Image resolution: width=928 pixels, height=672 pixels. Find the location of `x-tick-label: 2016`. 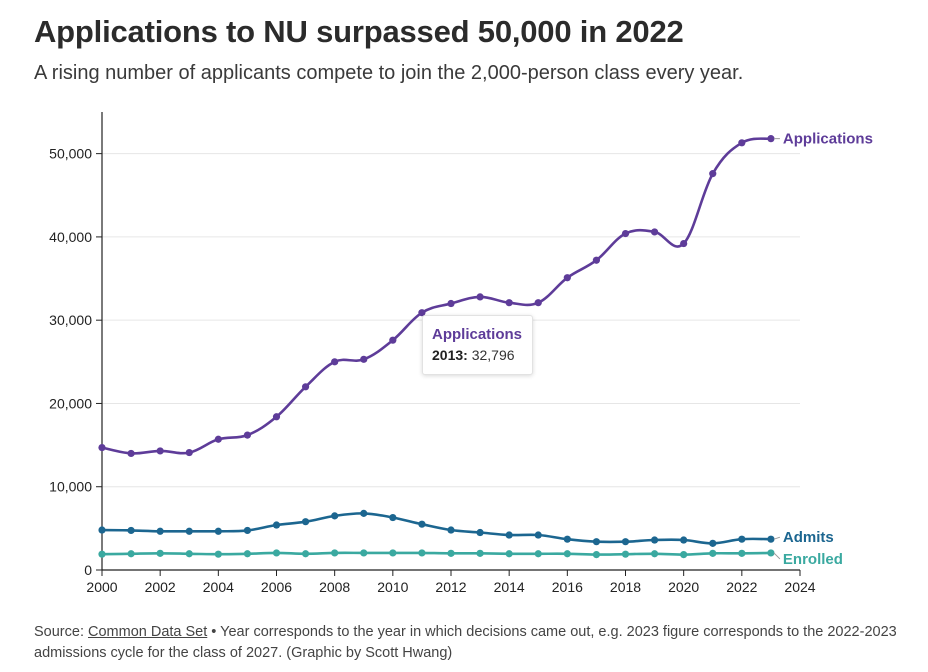

x-tick-label: 2016 is located at coordinates (567, 587).